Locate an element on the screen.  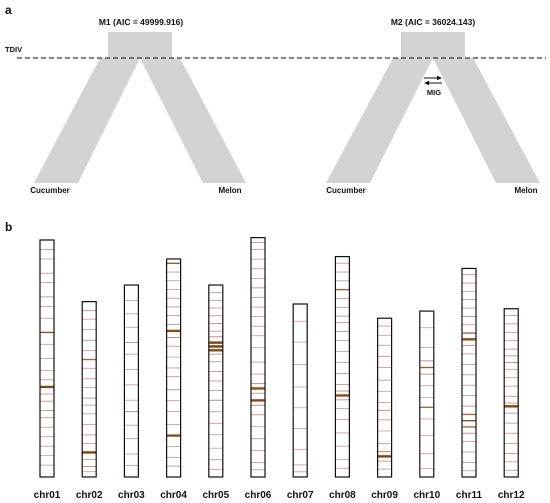
m2-title: M2 (AIC = 36024.143) is located at coordinates (433, 22).